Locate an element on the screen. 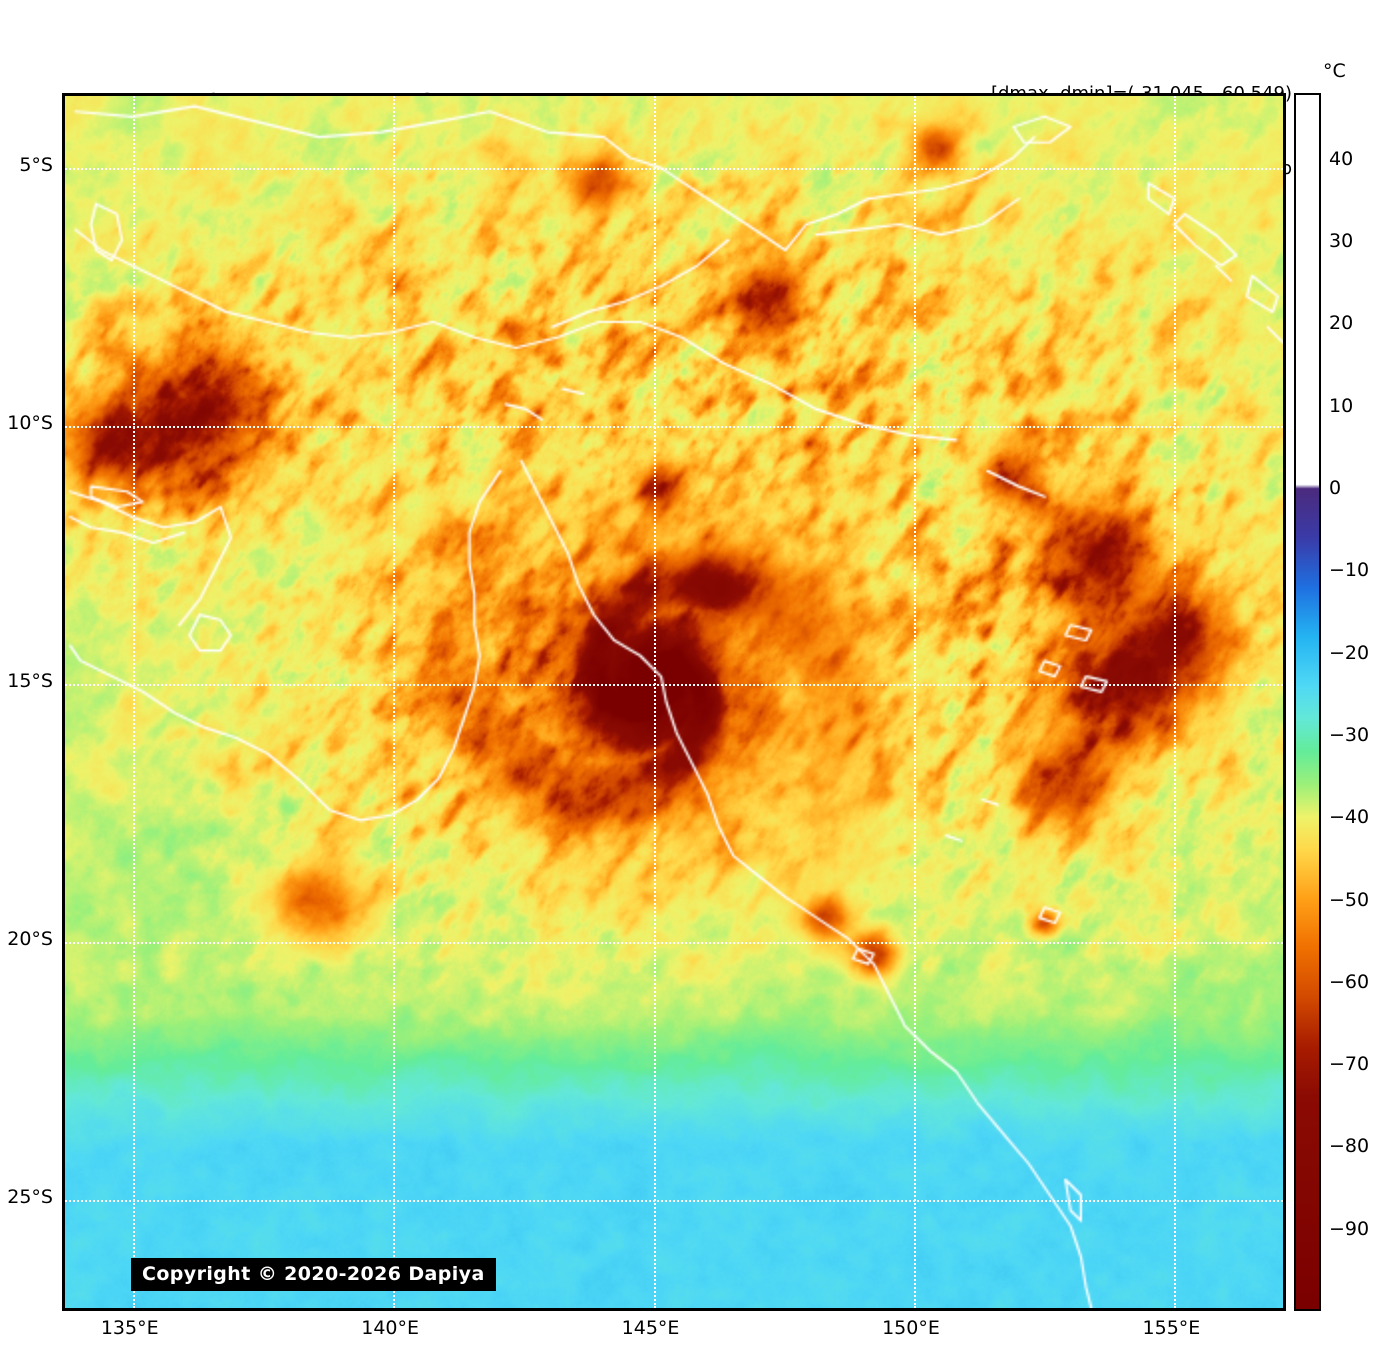  colorbar-tick-label: −20 is located at coordinates (1349, 652).